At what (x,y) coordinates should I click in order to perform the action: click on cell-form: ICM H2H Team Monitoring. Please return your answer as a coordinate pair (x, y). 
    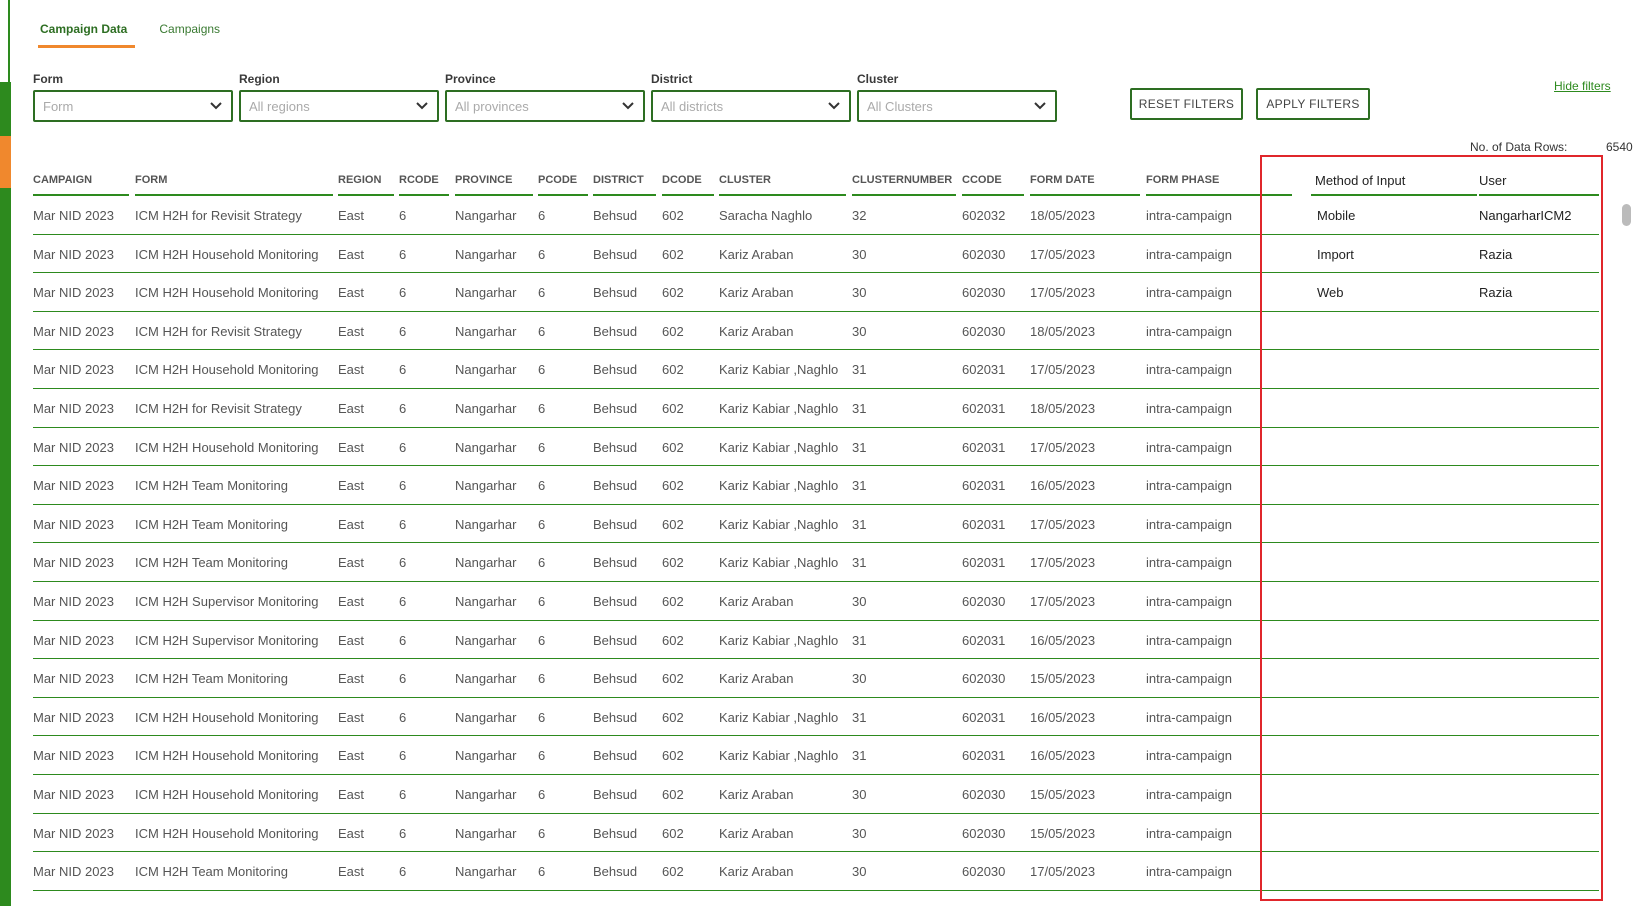
    Looking at the image, I should click on (211, 872).